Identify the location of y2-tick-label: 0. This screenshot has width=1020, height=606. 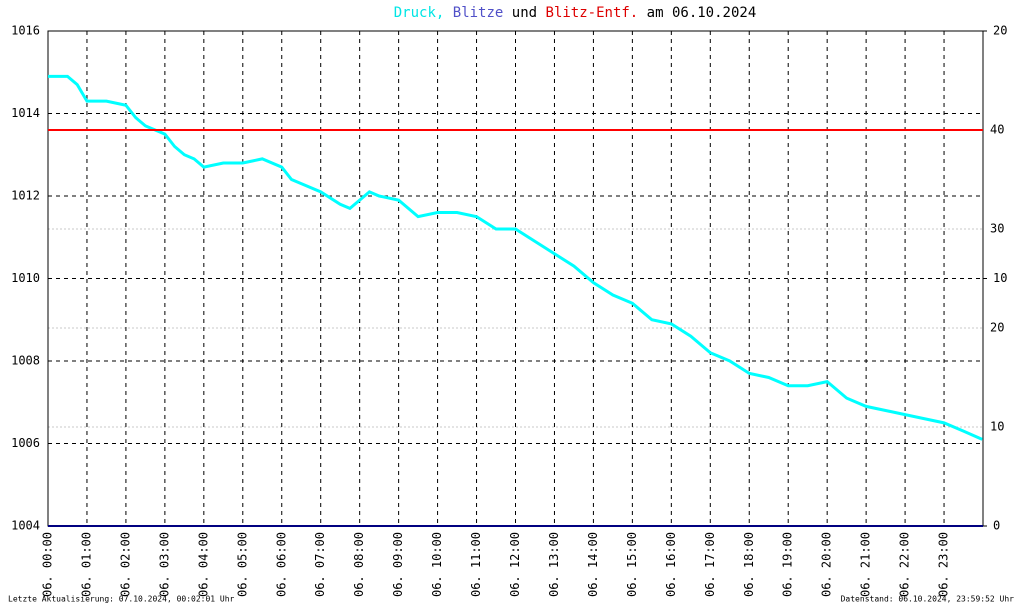
(996, 526).